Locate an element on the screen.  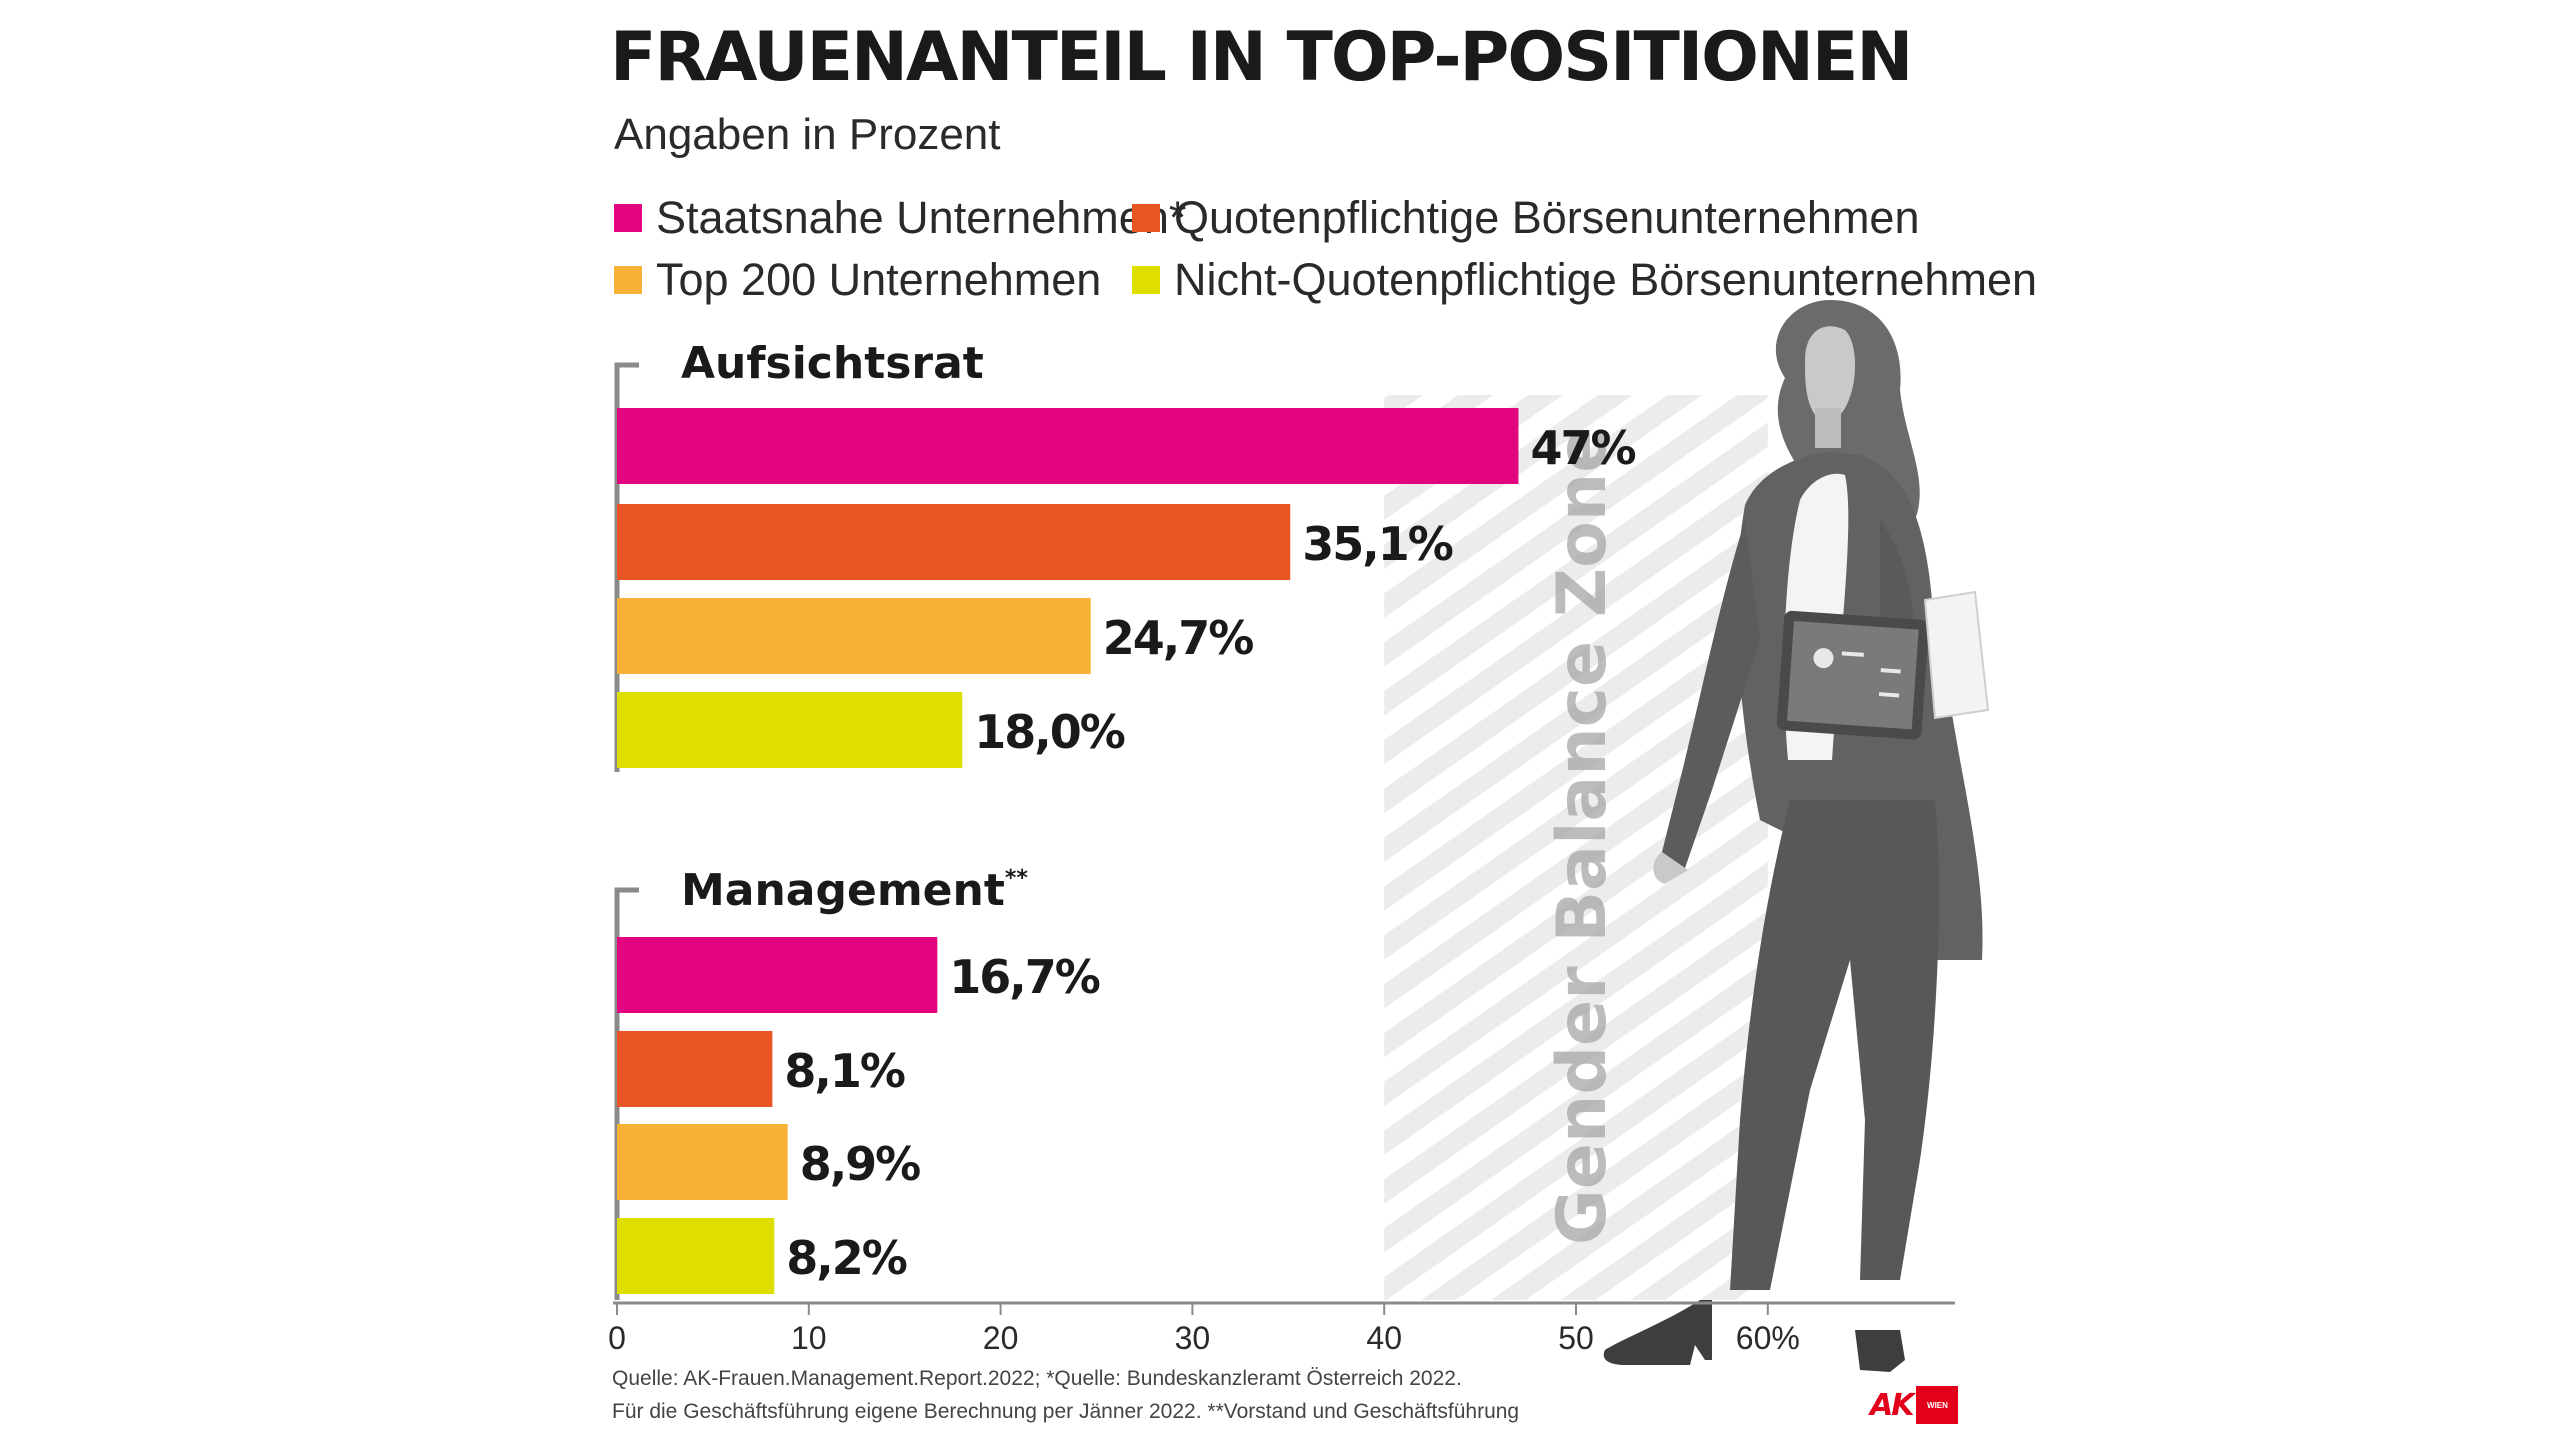
legend-item-staatsnahe: Staatsnahe Unternehmen* is located at coordinates (900, 218).